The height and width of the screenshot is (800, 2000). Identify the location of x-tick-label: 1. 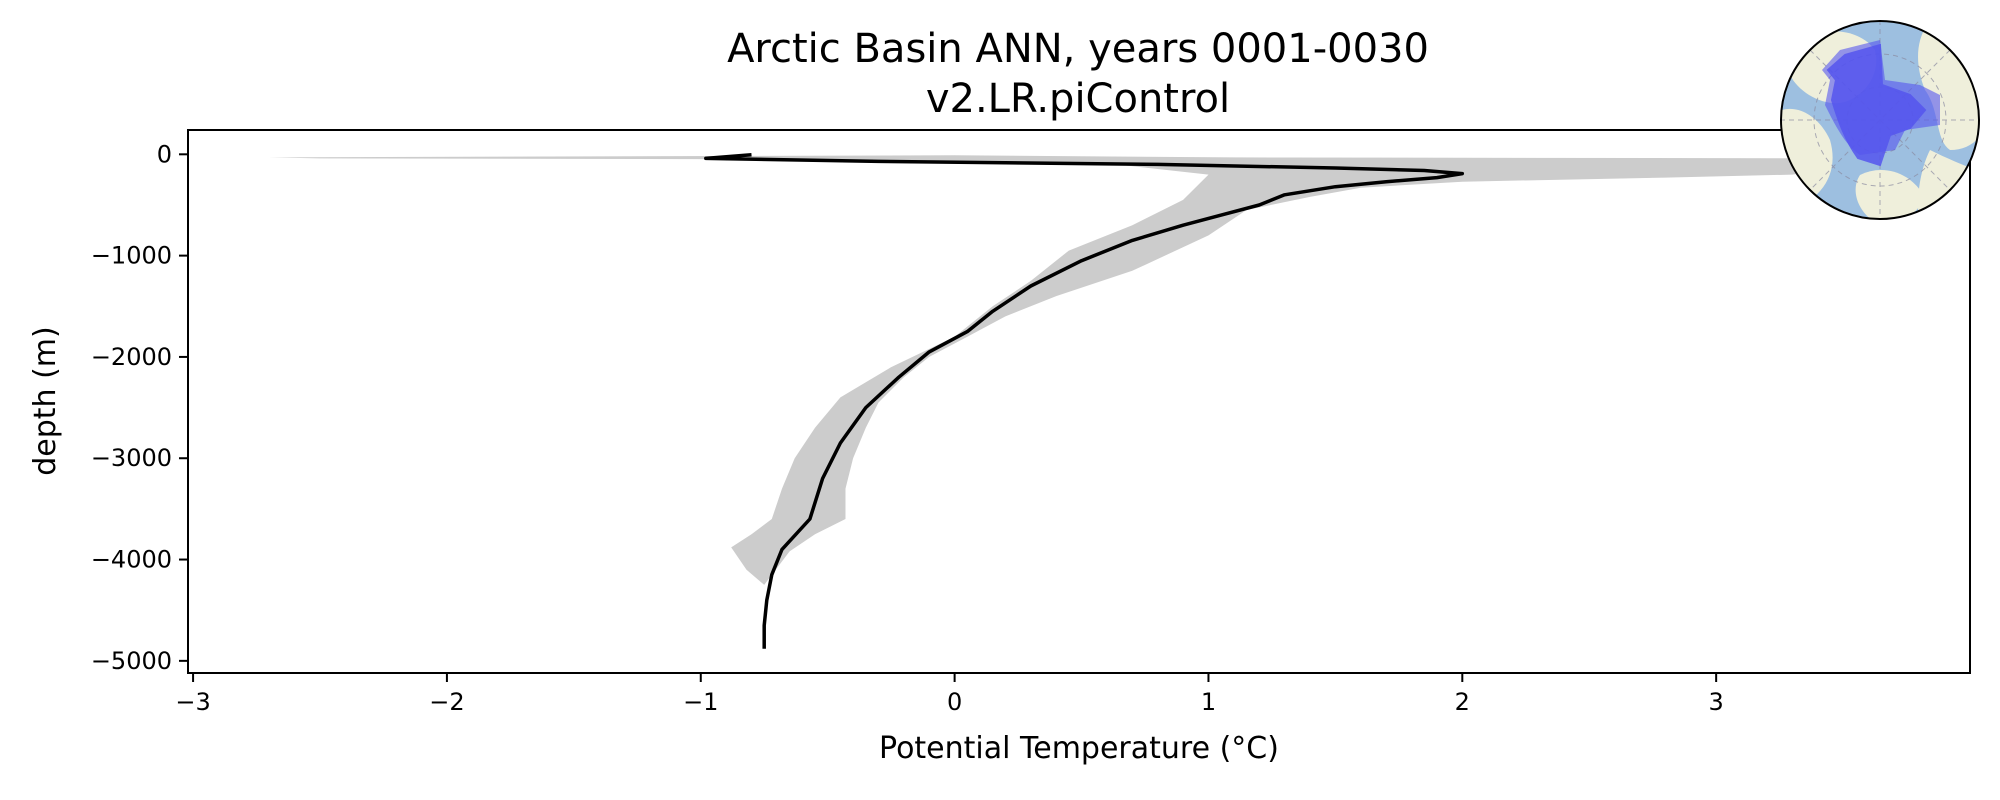
(1208, 702).